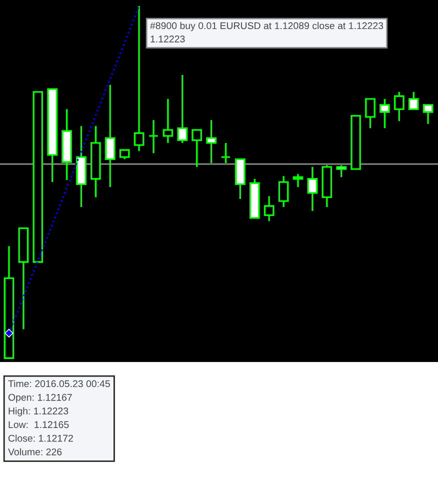  What do you see at coordinates (59, 418) in the screenshot?
I see `text: Time: 2016.05.23 00:45 Open: 1.12167 High: 1.12223 Low: 1.12165 Close: 1.12172 Volume: 226` at bounding box center [59, 418].